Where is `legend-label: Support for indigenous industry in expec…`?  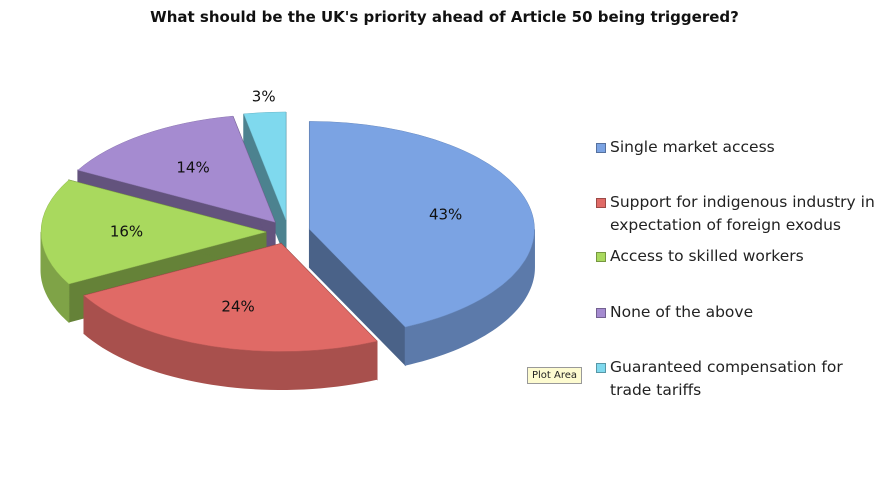
legend-label: Support for indigenous industry in expec… is located at coordinates (742, 213).